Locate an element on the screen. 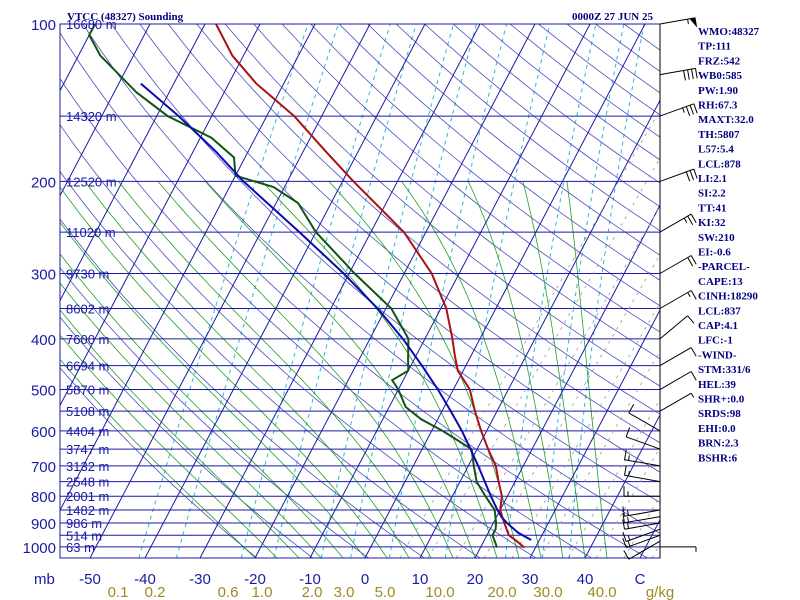  index-entry: TH:5807 is located at coordinates (719, 135).